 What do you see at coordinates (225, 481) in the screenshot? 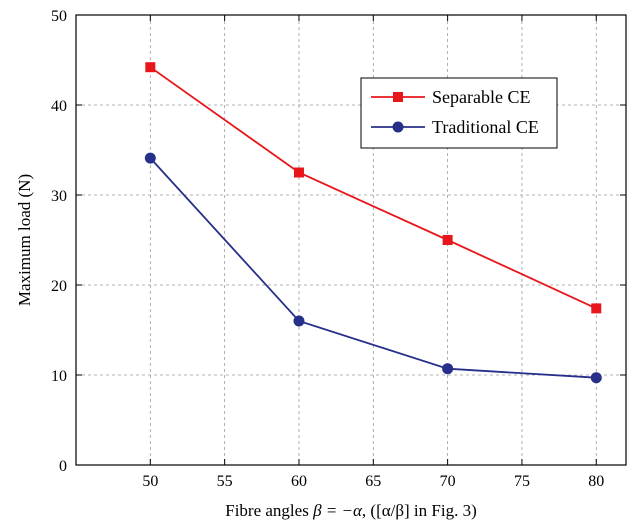
I see `x-tick-label: 55` at bounding box center [225, 481].